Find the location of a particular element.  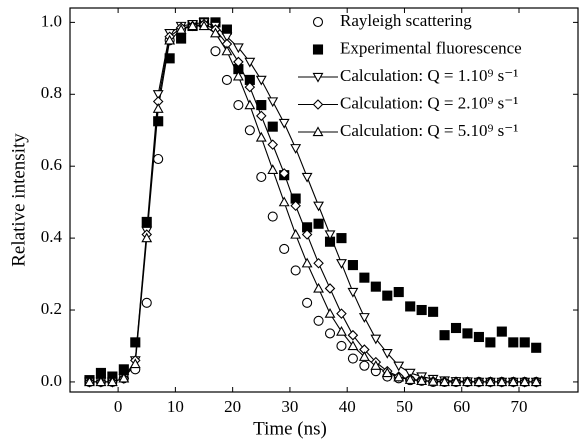

y-tick-label: 0.2 is located at coordinates (51, 308).